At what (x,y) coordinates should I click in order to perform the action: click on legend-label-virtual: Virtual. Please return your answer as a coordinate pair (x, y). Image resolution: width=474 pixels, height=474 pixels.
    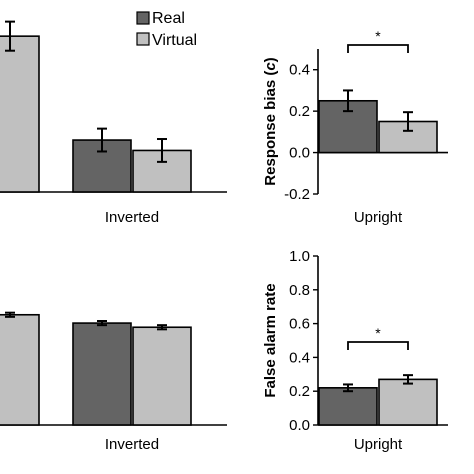
    Looking at the image, I should click on (174, 40).